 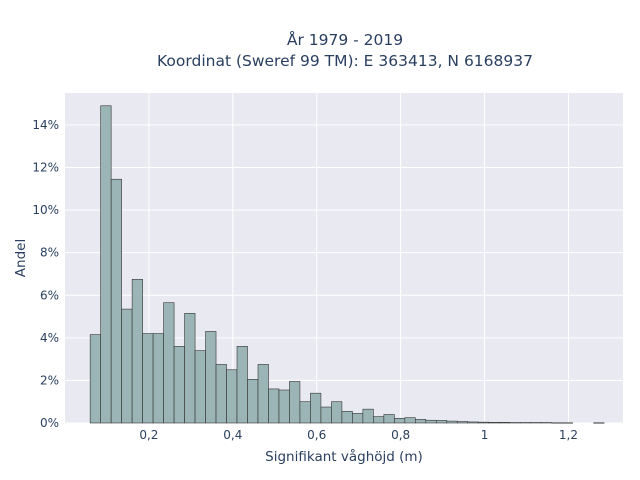 What do you see at coordinates (49, 423) in the screenshot?
I see `y-tick-label-0: 0%` at bounding box center [49, 423].